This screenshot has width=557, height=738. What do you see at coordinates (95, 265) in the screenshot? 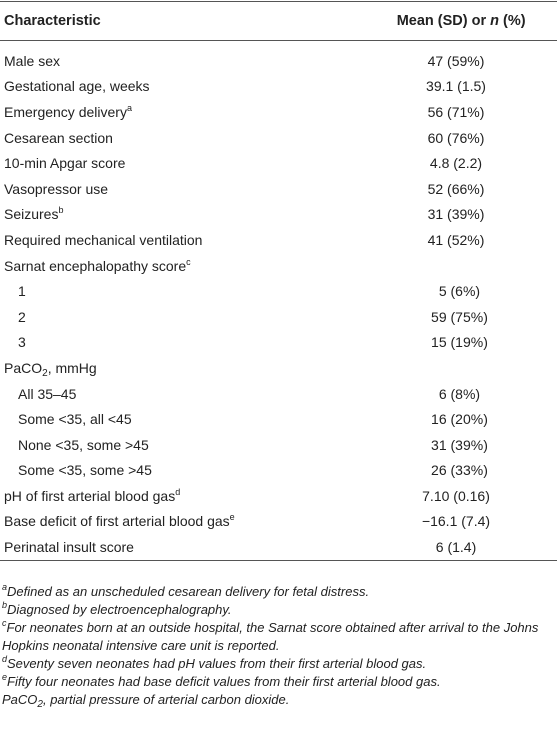
I see `label-text: Sarnat encephalopathy score` at bounding box center [95, 265].